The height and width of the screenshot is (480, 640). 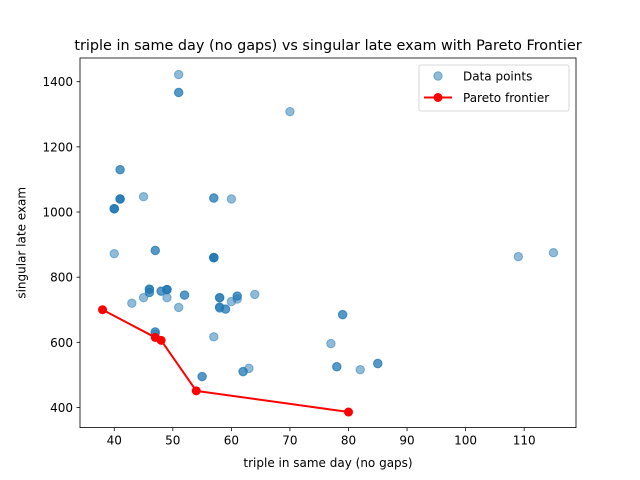 What do you see at coordinates (172, 441) in the screenshot?
I see `x-tick-label: 50` at bounding box center [172, 441].